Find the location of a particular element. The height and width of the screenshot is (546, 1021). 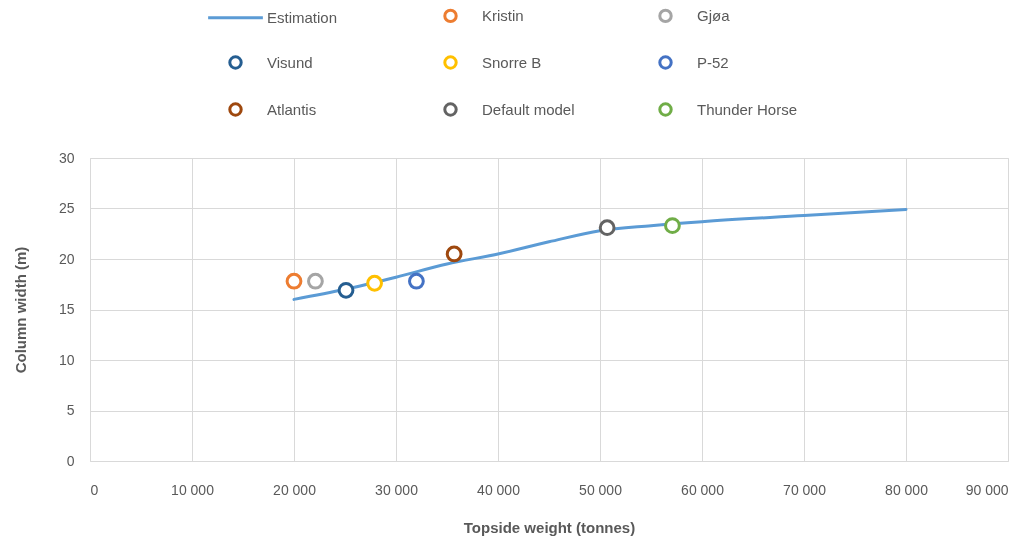

y-tick-label: 5 is located at coordinates (70, 410).